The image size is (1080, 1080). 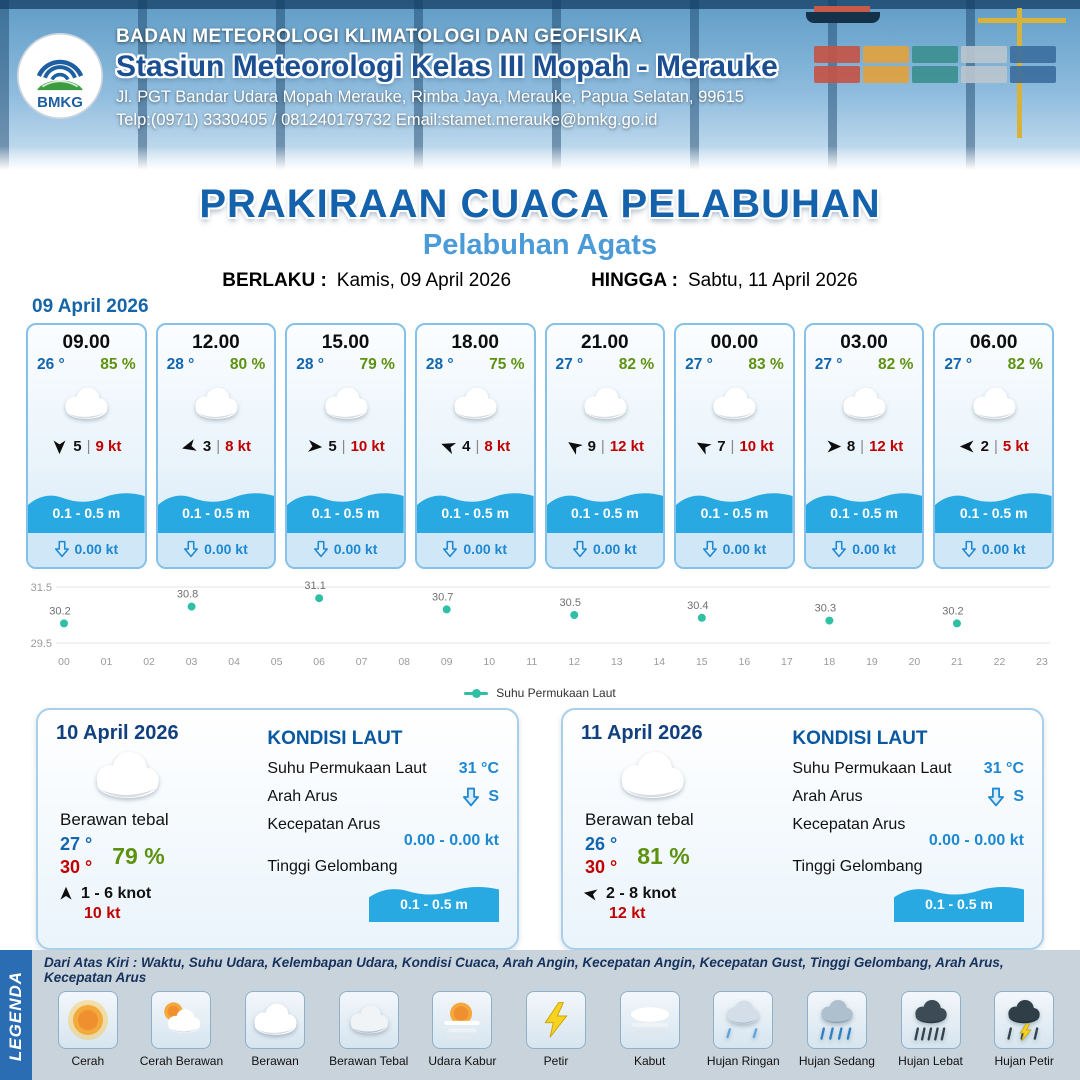 I want to click on temp-humidity-row: 28 ° 79 %, so click(x=345, y=364).